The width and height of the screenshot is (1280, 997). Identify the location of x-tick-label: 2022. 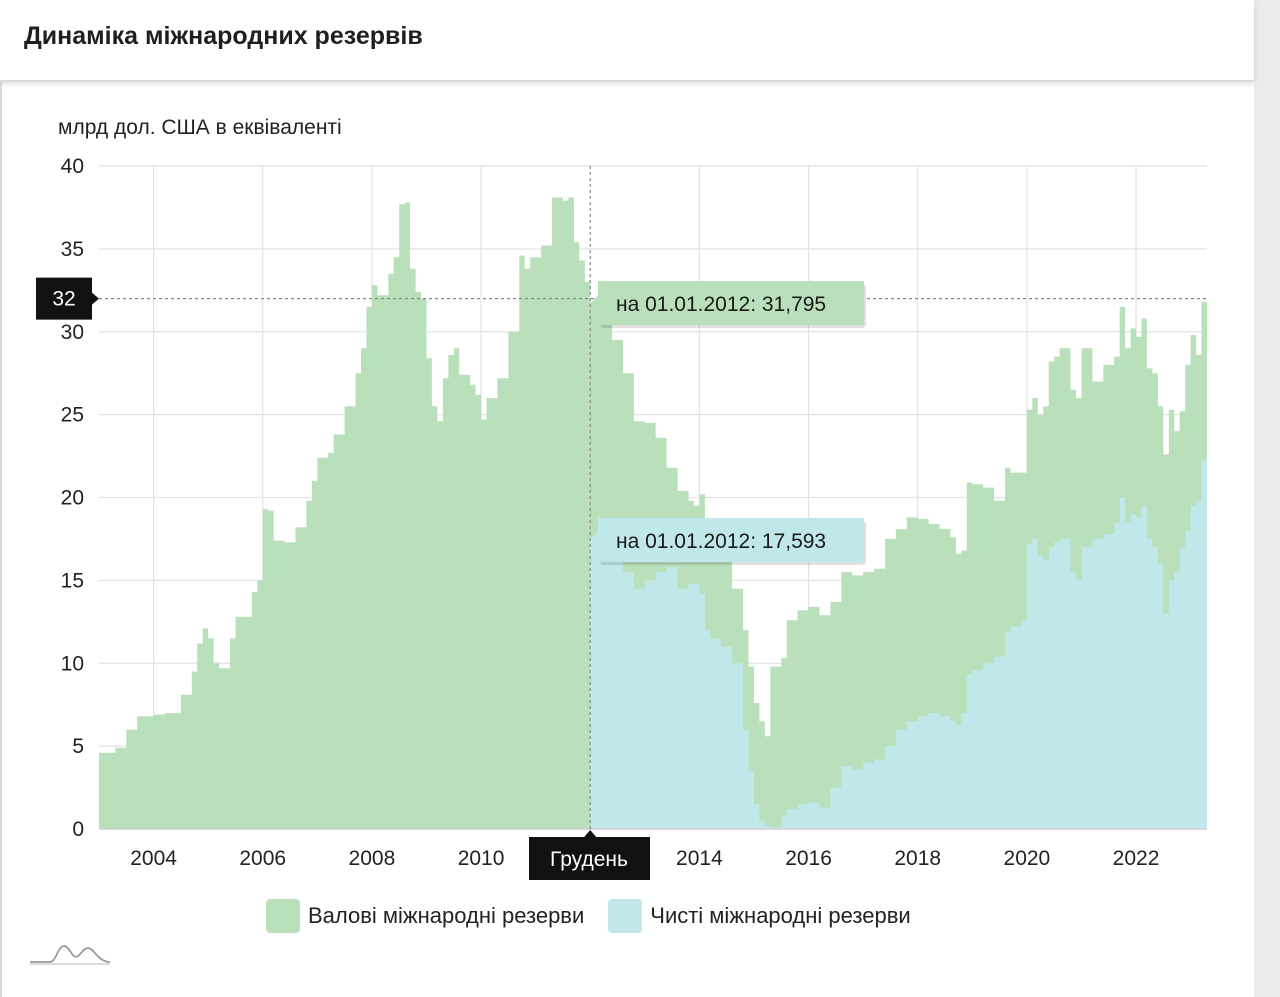
(1136, 858).